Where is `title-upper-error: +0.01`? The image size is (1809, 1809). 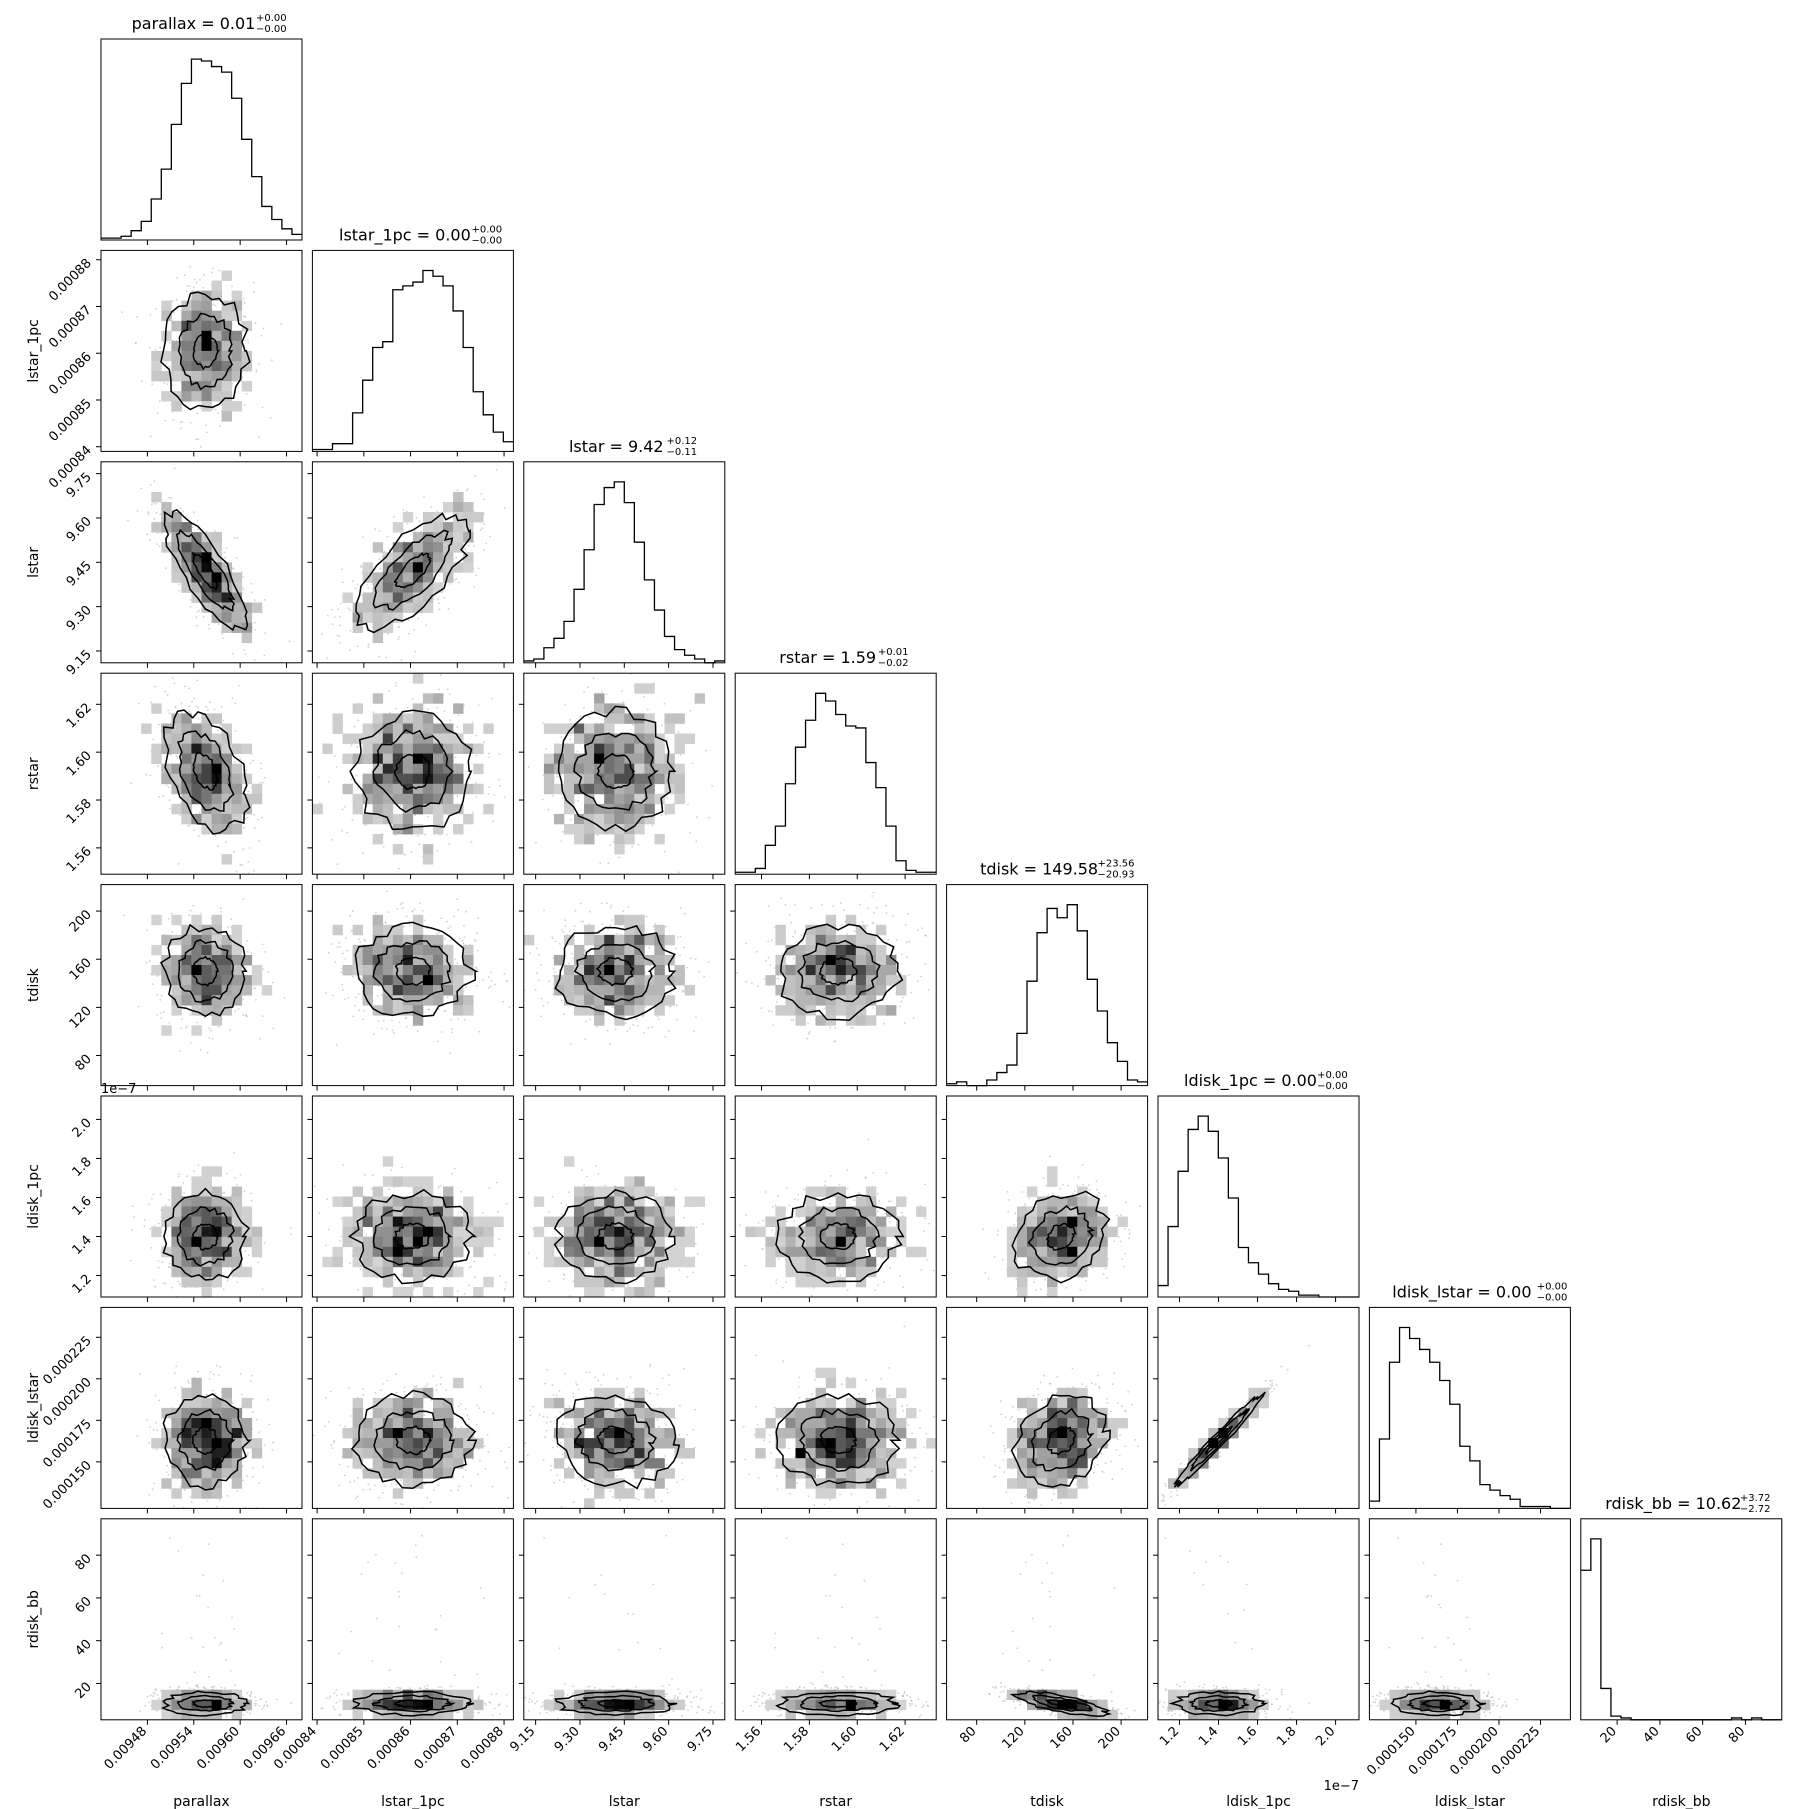 title-upper-error: +0.01 is located at coordinates (893, 652).